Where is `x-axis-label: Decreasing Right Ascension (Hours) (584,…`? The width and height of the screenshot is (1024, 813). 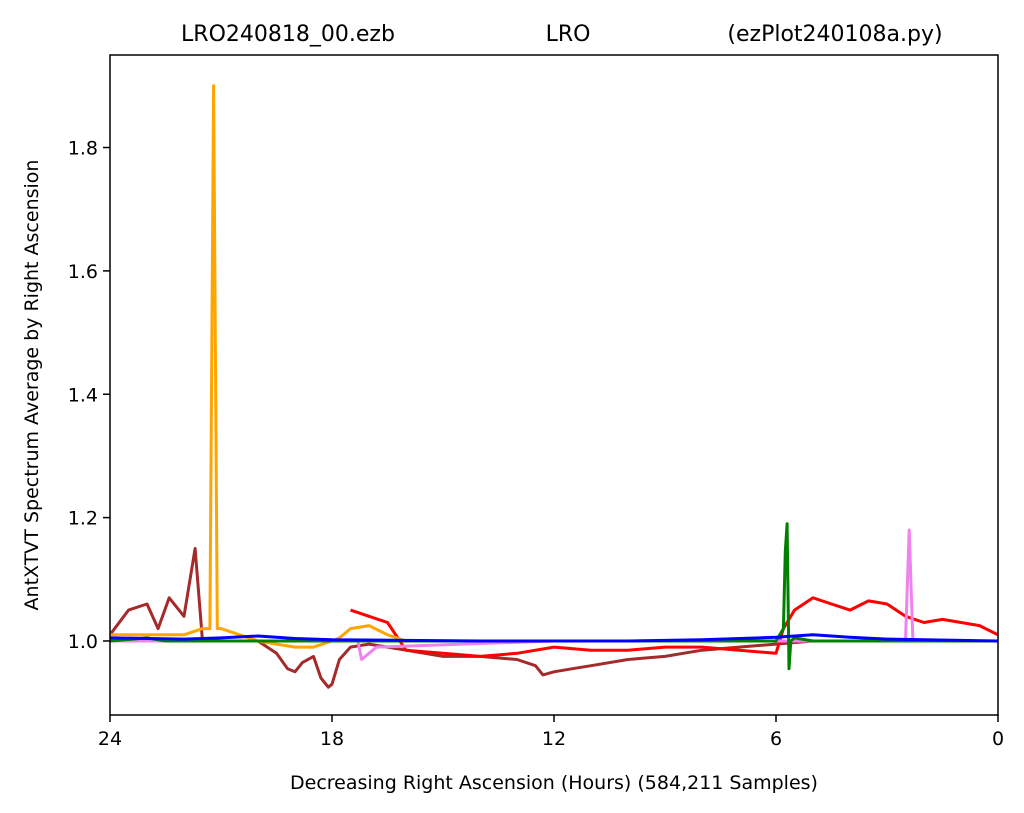 x-axis-label: Decreasing Right Ascension (Hours) (584,… is located at coordinates (554, 783).